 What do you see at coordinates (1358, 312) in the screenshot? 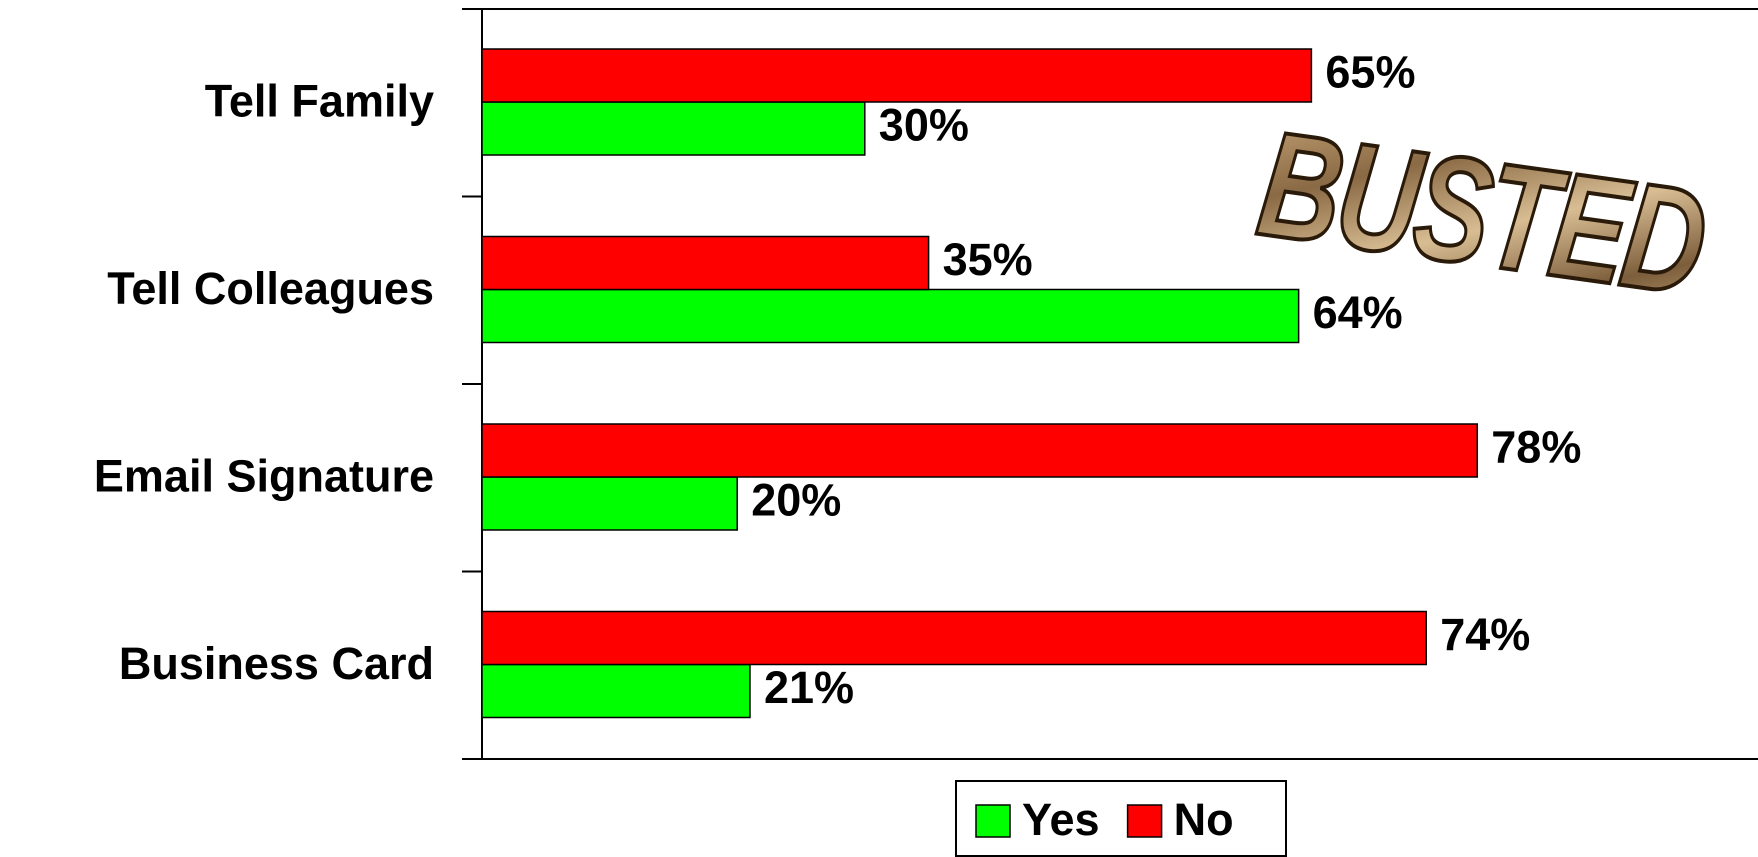
I see `value-label: 64%` at bounding box center [1358, 312].